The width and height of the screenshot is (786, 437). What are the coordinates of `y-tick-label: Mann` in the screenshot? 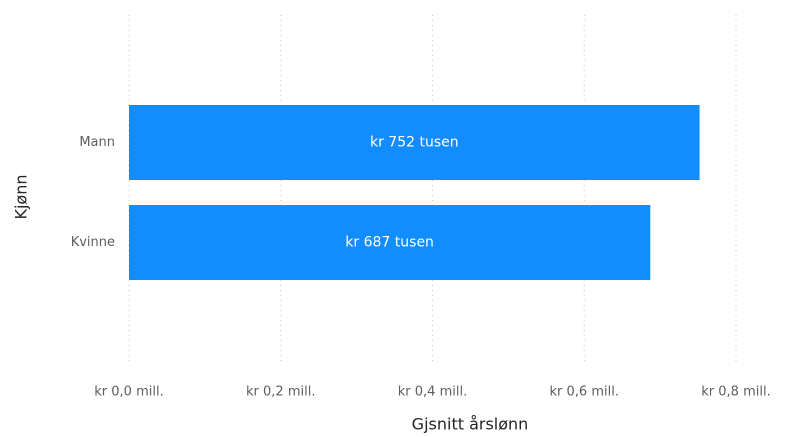 It's located at (97, 142).